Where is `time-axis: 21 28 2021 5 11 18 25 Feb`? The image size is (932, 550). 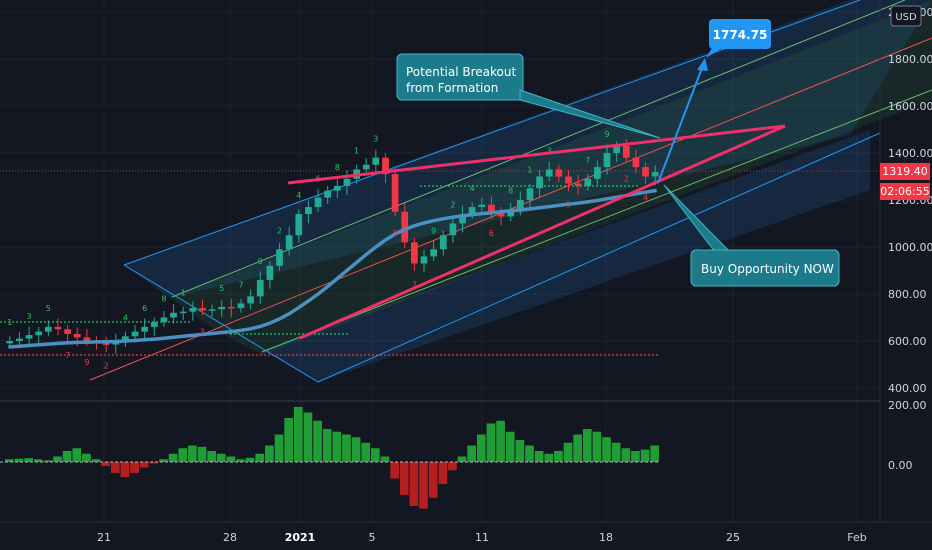 time-axis: 21 28 2021 5 11 18 25 Feb is located at coordinates (482, 537).